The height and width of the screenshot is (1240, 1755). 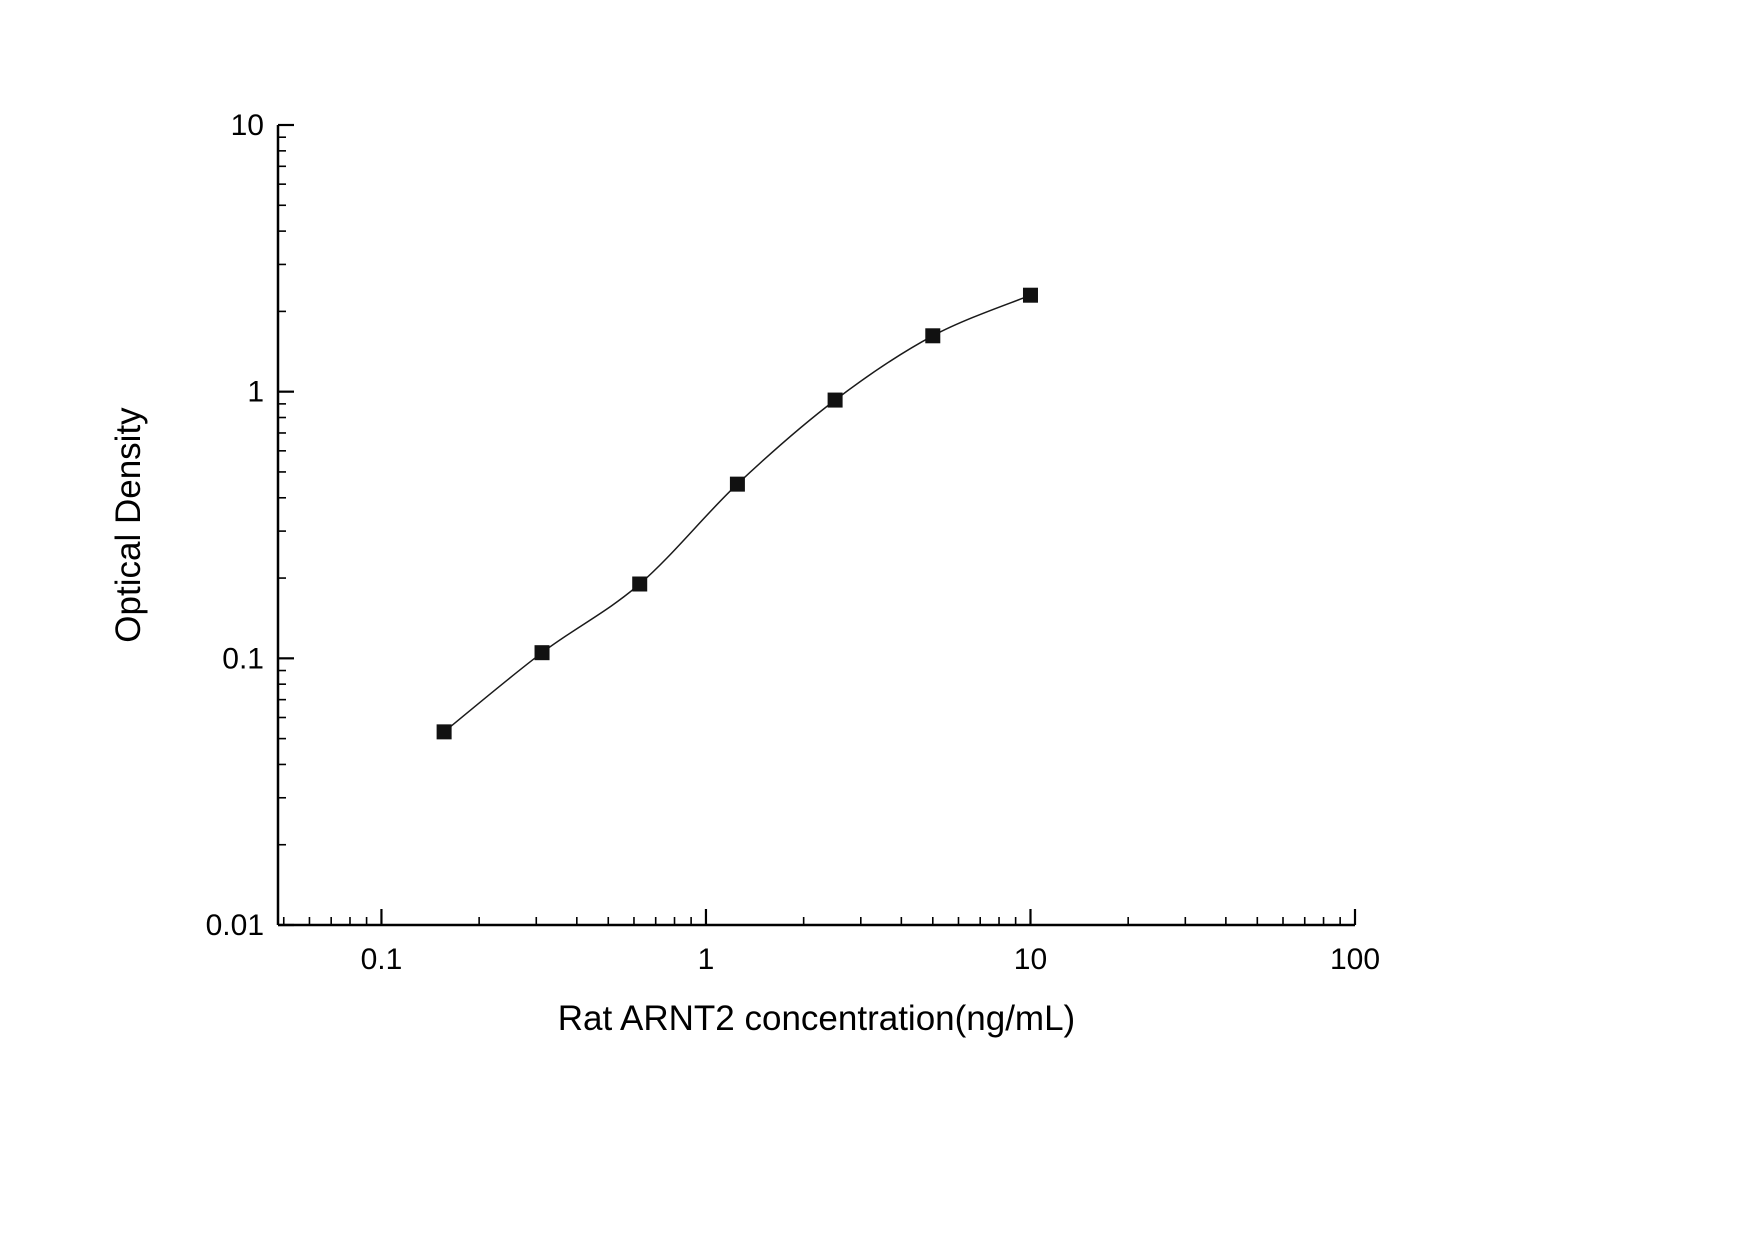 What do you see at coordinates (128, 525) in the screenshot?
I see `y-axis-label: Optical Density` at bounding box center [128, 525].